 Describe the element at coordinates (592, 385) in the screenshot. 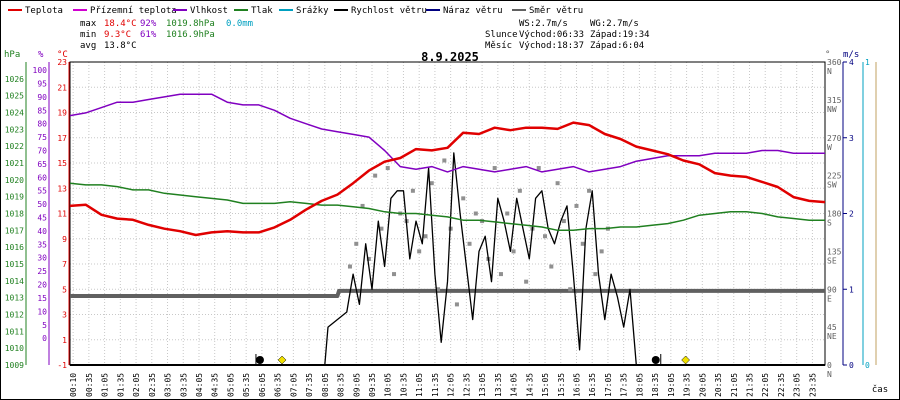

I see `x-tick-label: 16:35` at that location.